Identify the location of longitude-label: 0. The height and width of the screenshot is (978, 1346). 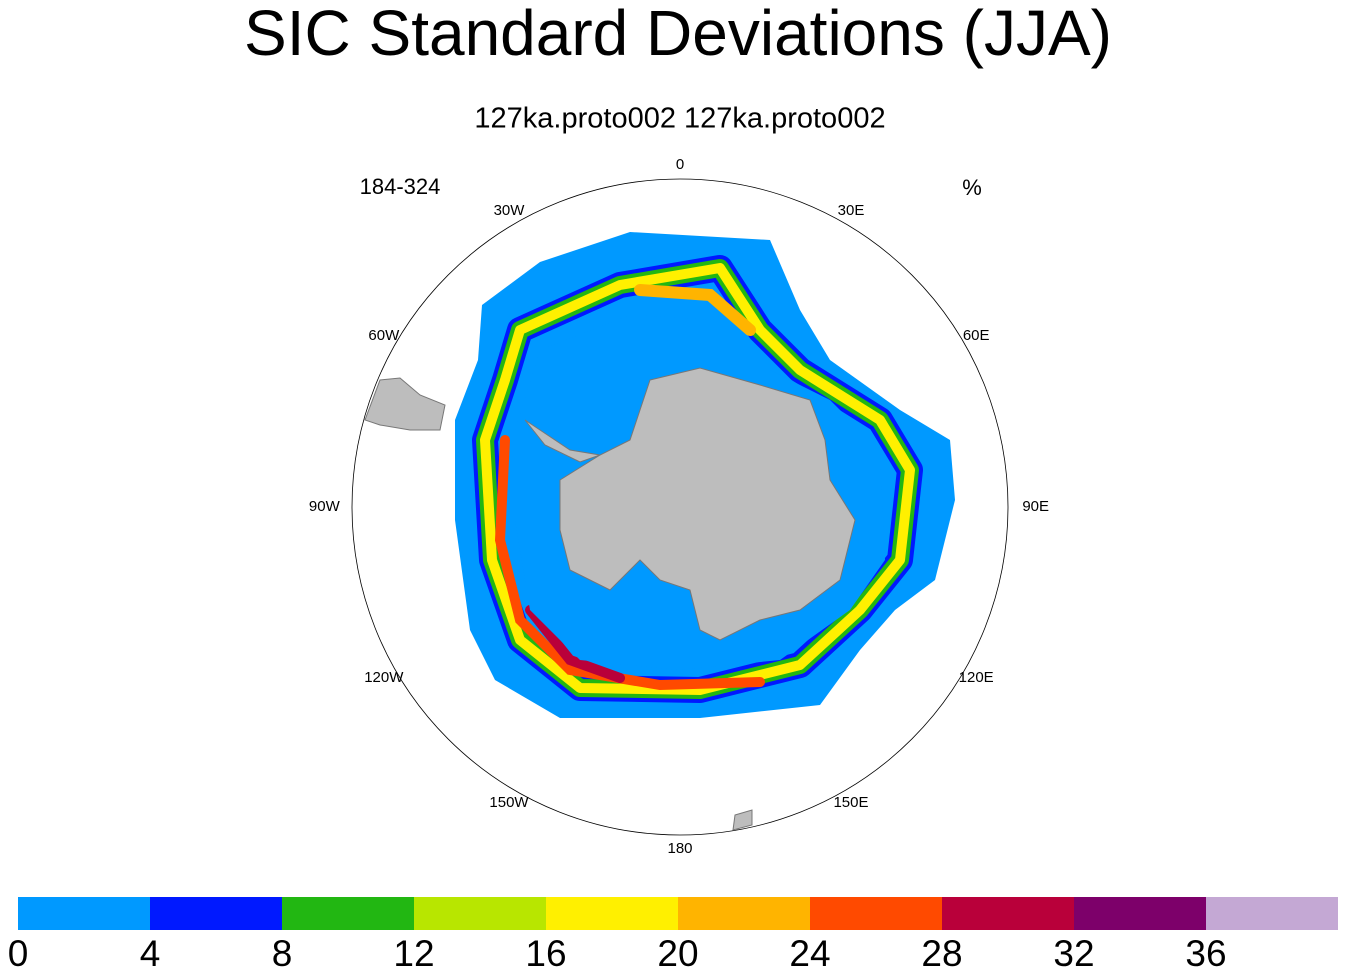
(680, 164).